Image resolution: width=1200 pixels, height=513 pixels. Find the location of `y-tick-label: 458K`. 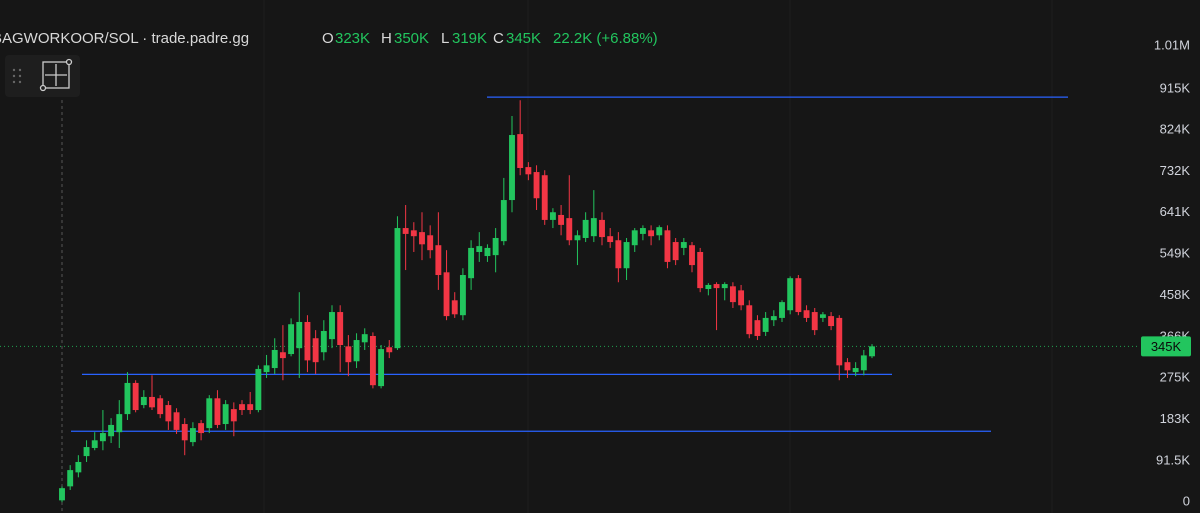

y-tick-label: 458K is located at coordinates (1175, 294).